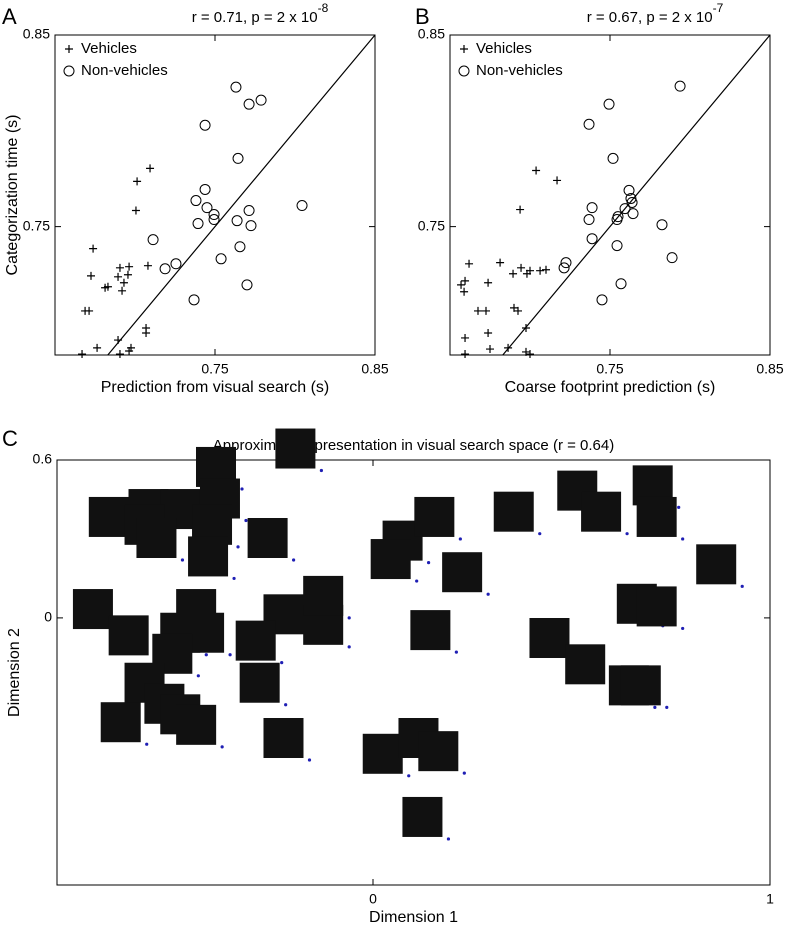  I want to click on panel-label: B, so click(422, 16).